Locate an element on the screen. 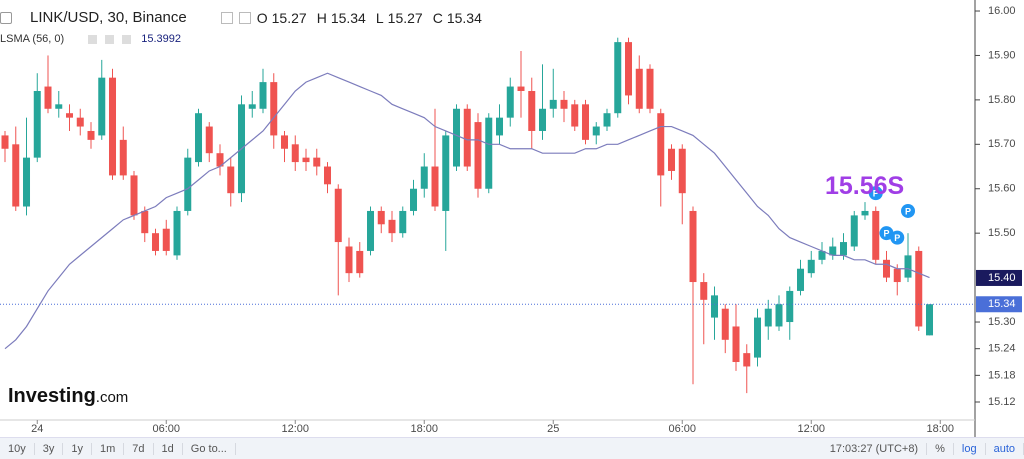 The height and width of the screenshot is (459, 1024). indicator-legend: LSMA (56, 0) 15.3992 is located at coordinates (90, 39).